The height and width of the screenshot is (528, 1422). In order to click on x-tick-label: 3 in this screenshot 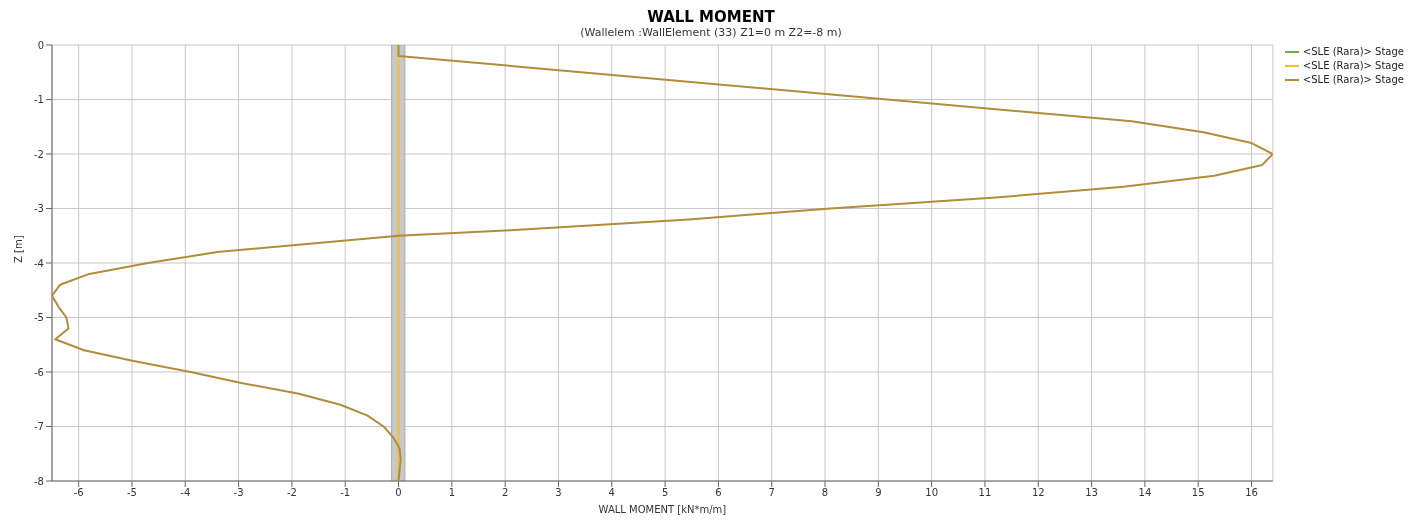, I will do `click(558, 493)`.